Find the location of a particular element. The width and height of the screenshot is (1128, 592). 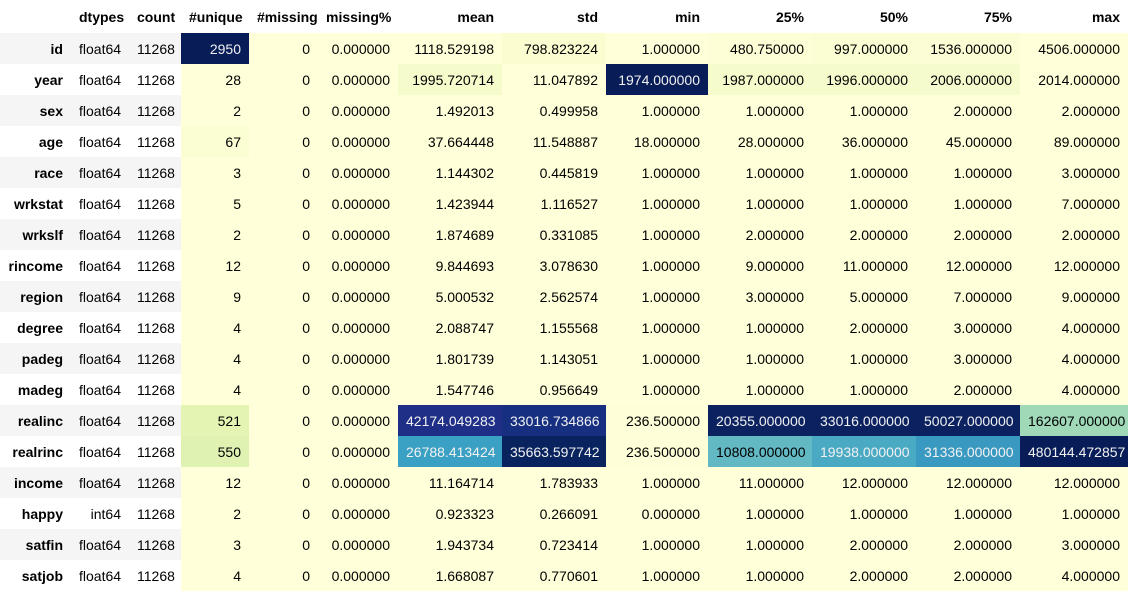

table-cell: 1.492013 is located at coordinates (450, 110).